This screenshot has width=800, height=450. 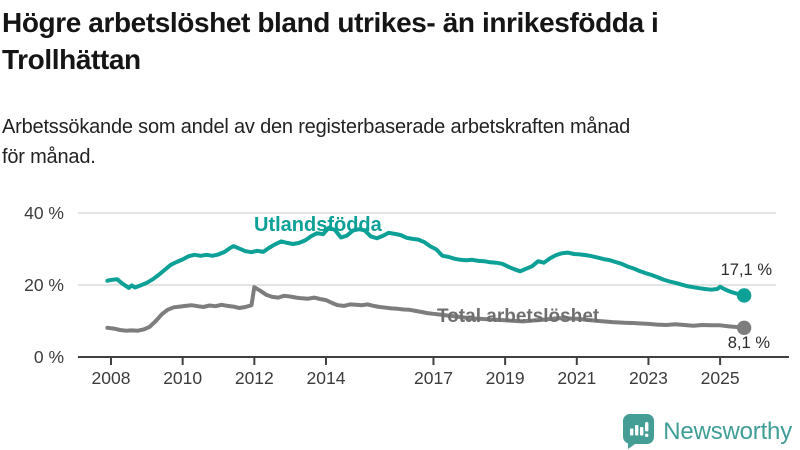 I want to click on x-tick-label: 2010, so click(x=182, y=378).